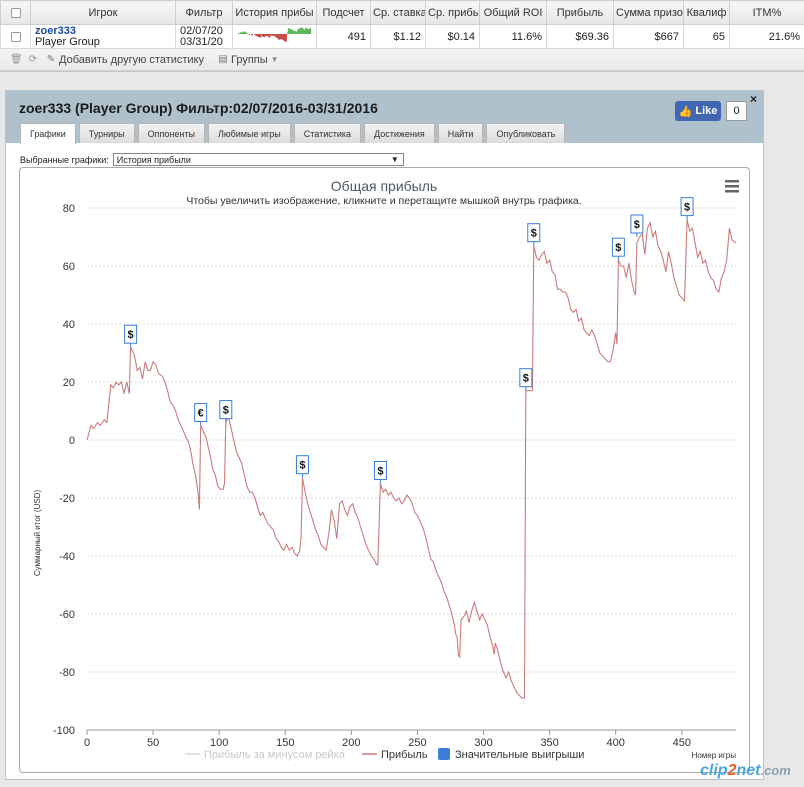 This screenshot has width=804, height=787. Describe the element at coordinates (648, 36) in the screenshot. I see `prize-sum-cell: $667` at that location.